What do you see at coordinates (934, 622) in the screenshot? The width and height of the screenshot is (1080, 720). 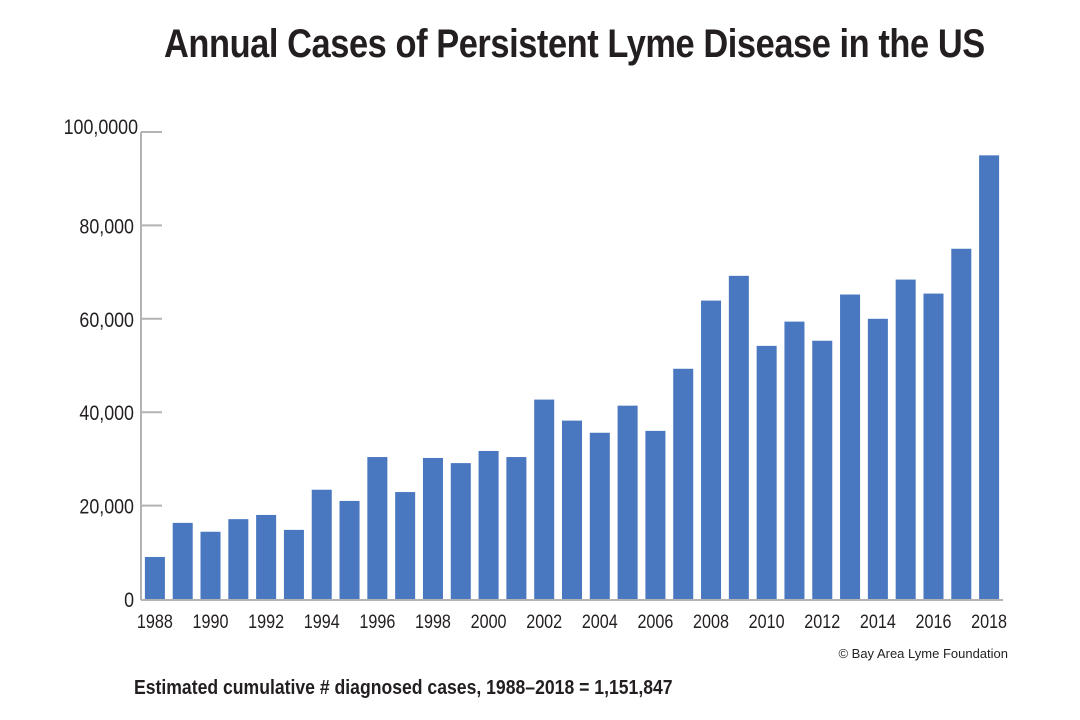 I see `x-tick-label: 2016` at bounding box center [934, 622].